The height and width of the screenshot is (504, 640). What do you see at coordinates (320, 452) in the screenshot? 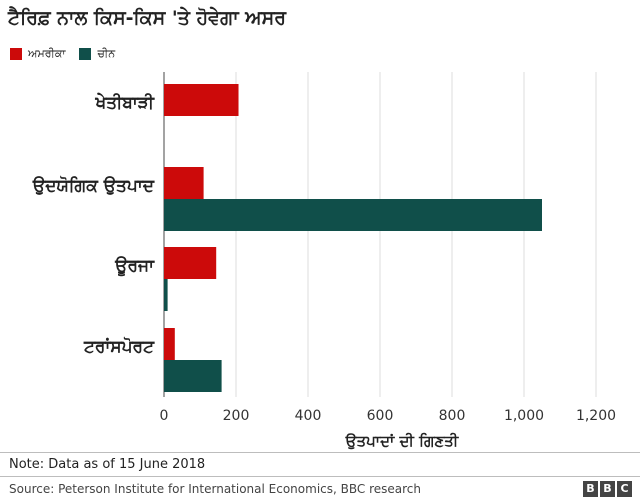
I see `footer-divider` at bounding box center [320, 452].